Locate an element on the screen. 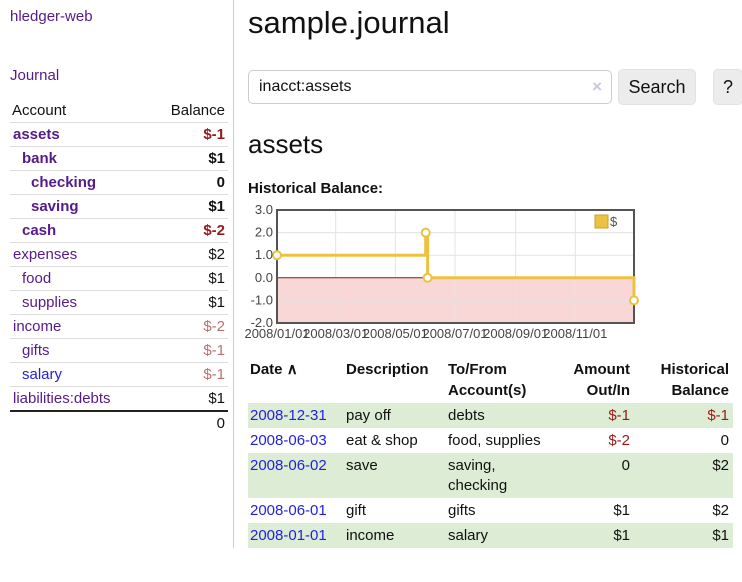 The width and height of the screenshot is (742, 582). account-row: salary $-1 is located at coordinates (119, 374).